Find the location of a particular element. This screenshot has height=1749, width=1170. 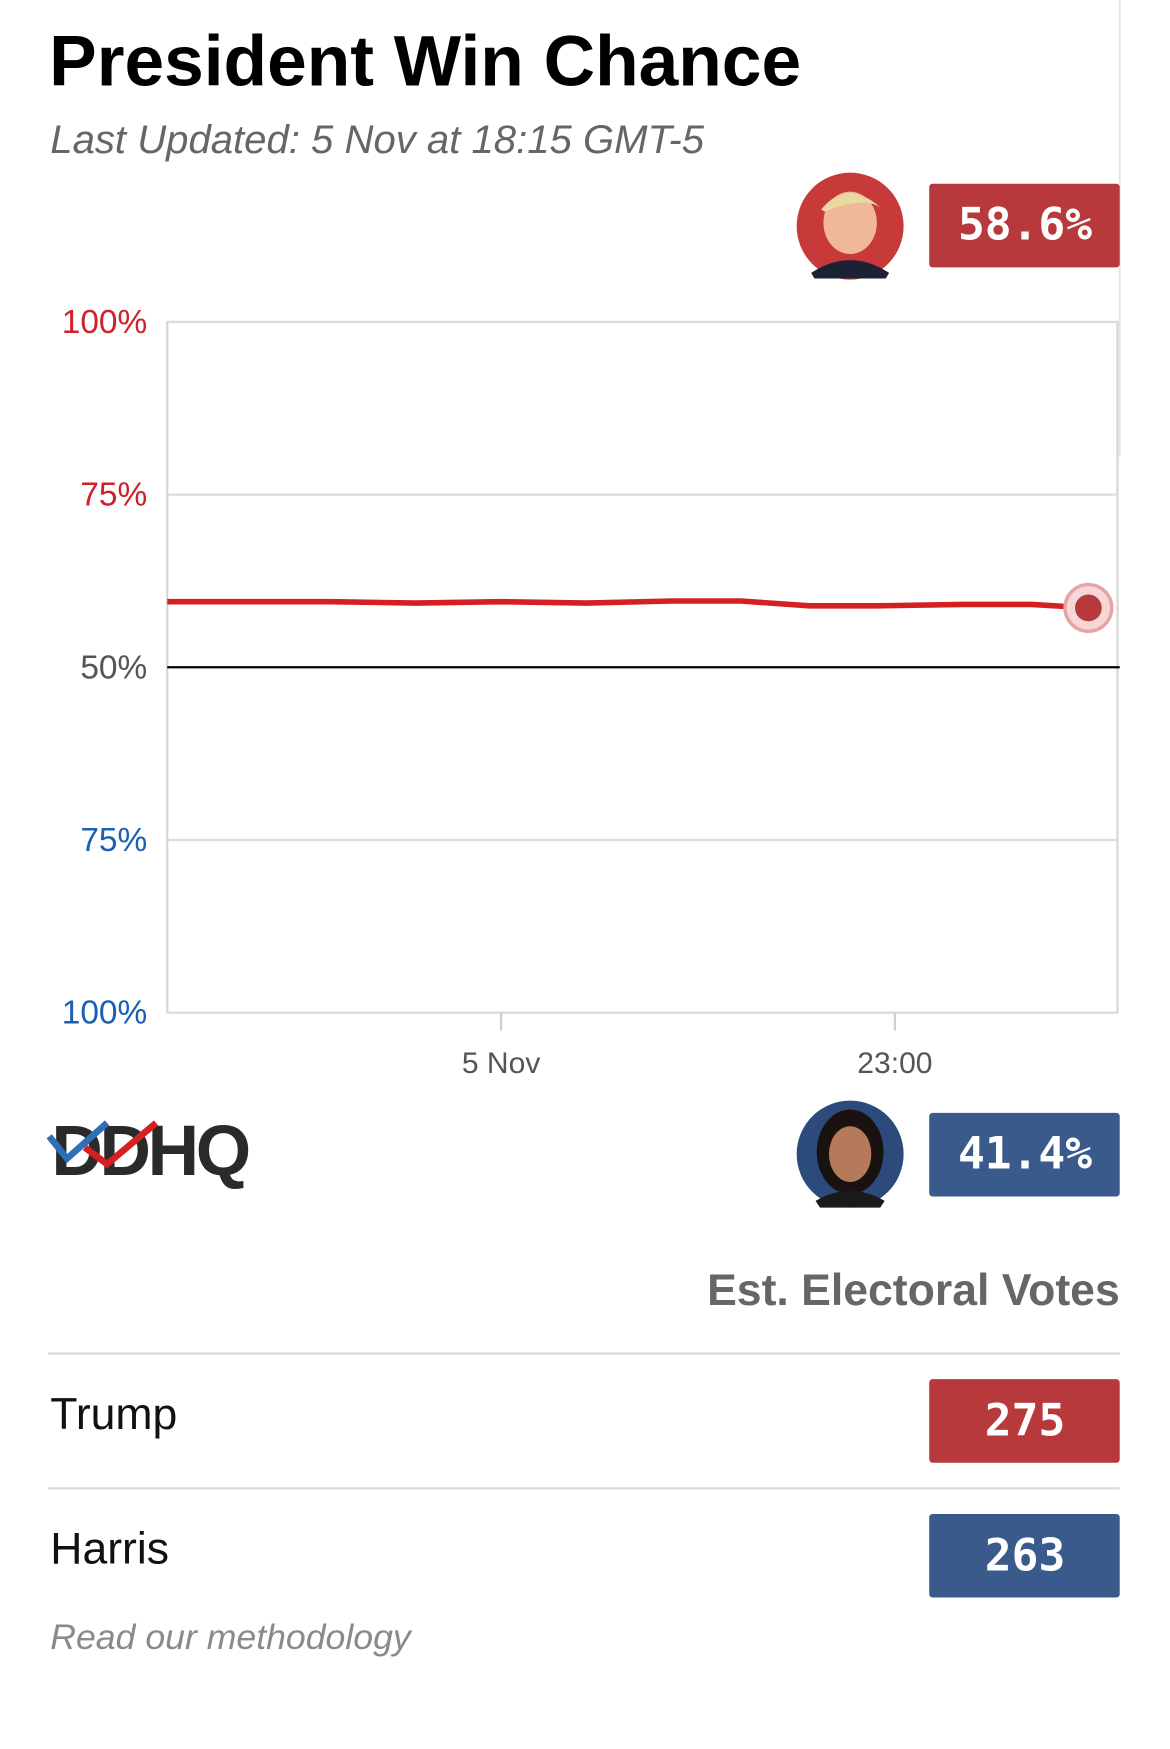

title: President Win Chance is located at coordinates (425, 62).